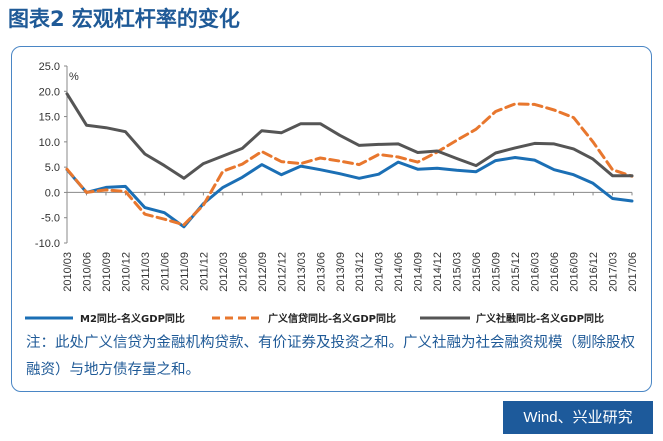 Image resolution: width=663 pixels, height=441 pixels. Describe the element at coordinates (458, 272) in the screenshot. I see `x-tick-label: 2015/03` at that location.